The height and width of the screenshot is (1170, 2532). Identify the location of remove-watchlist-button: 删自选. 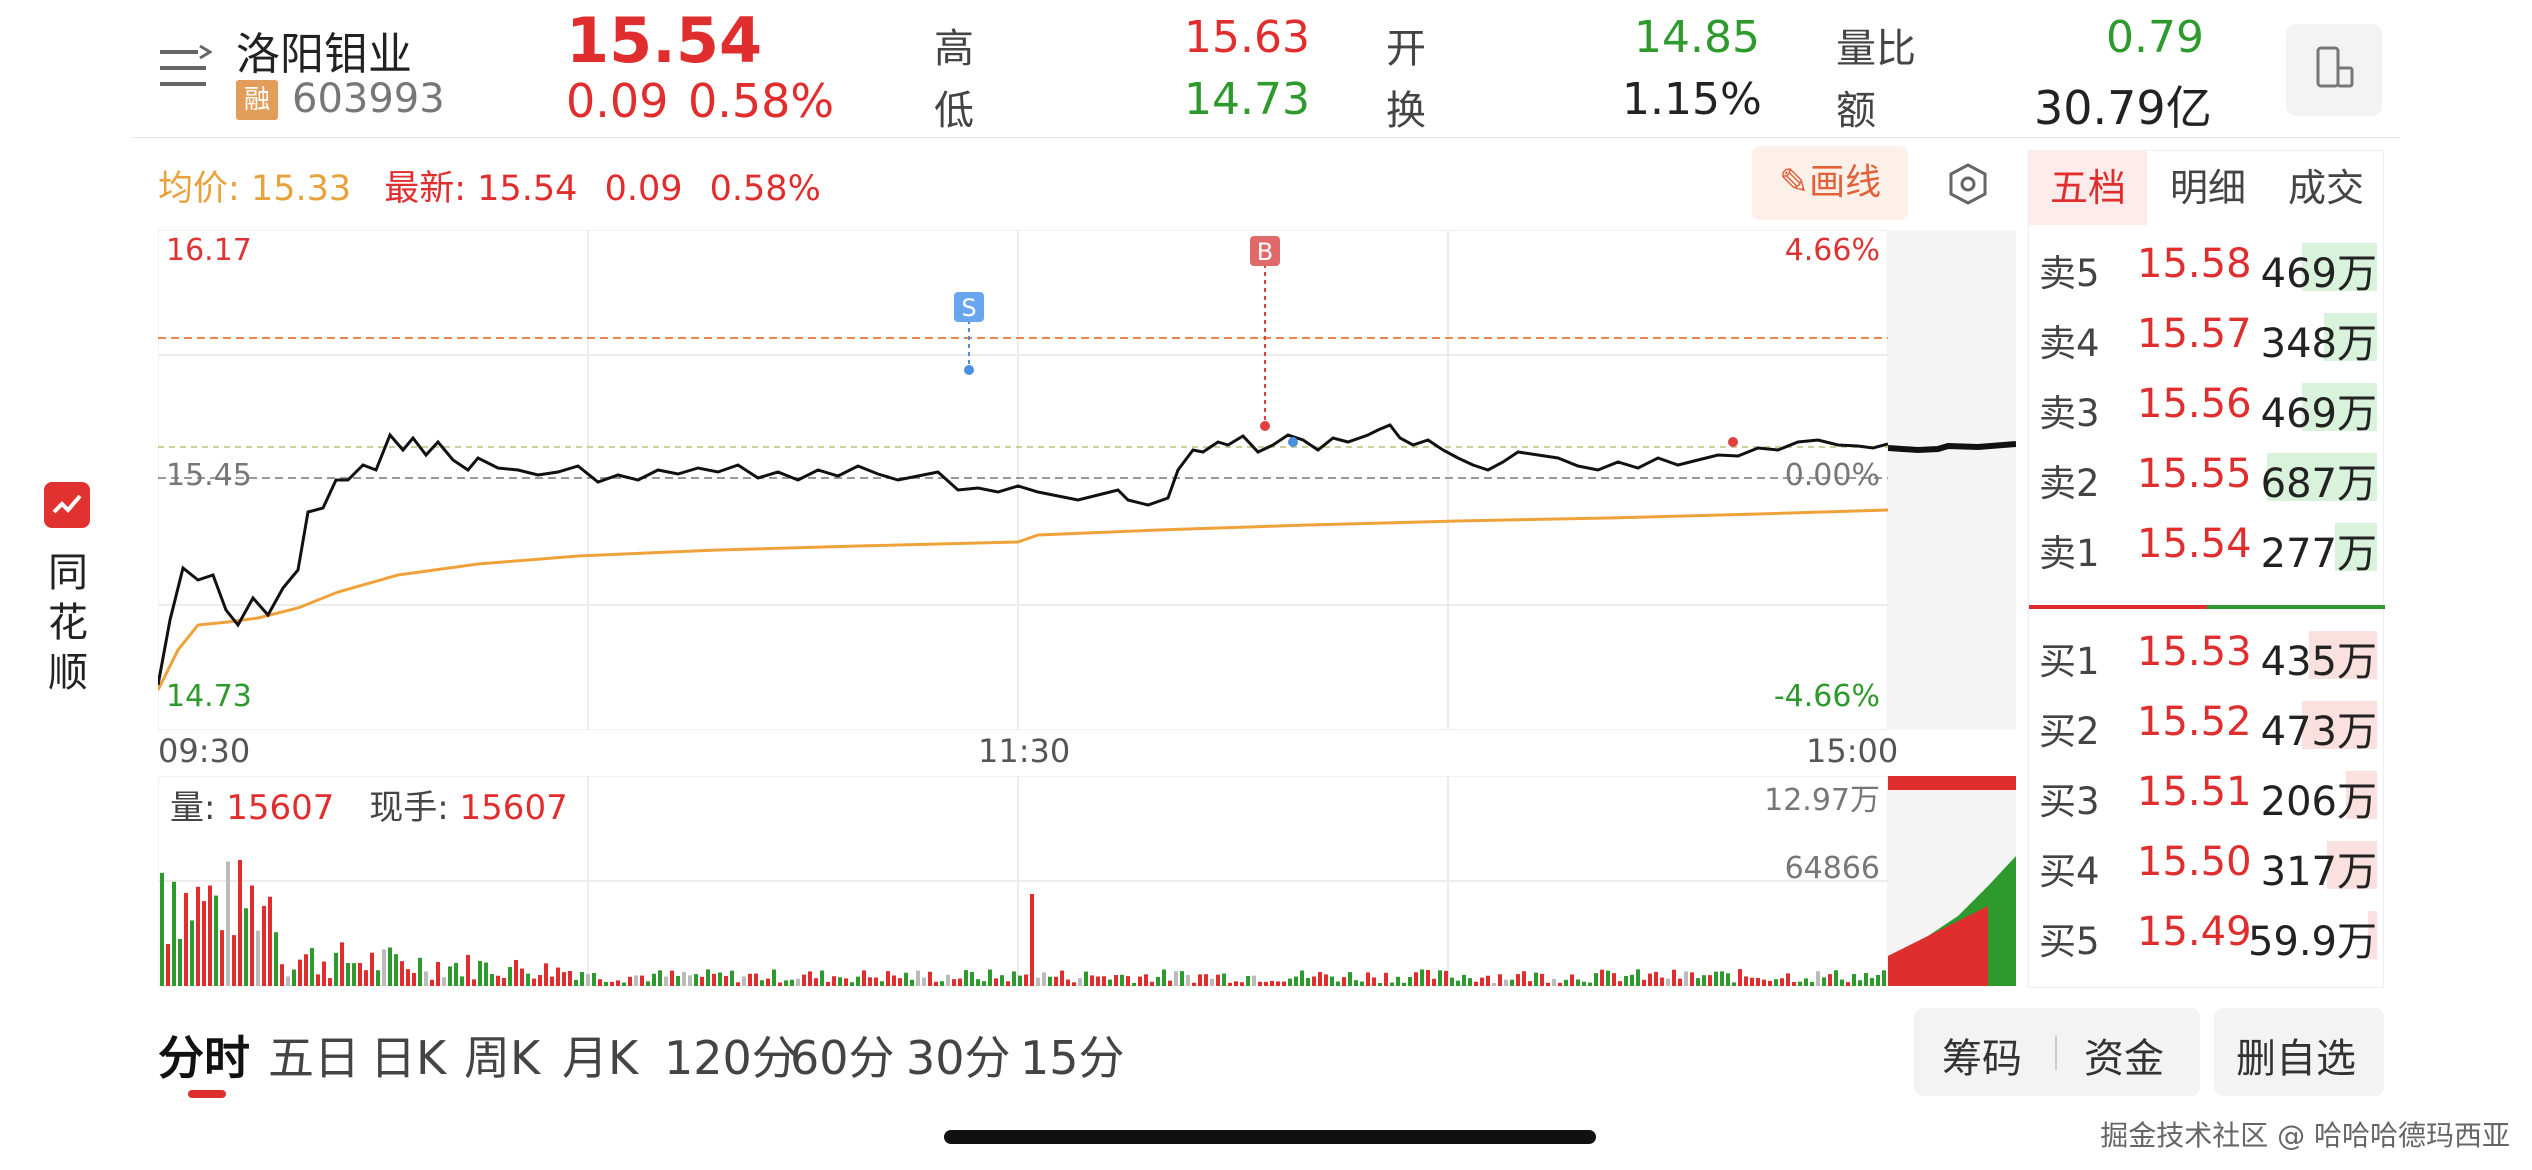
(2299, 1052).